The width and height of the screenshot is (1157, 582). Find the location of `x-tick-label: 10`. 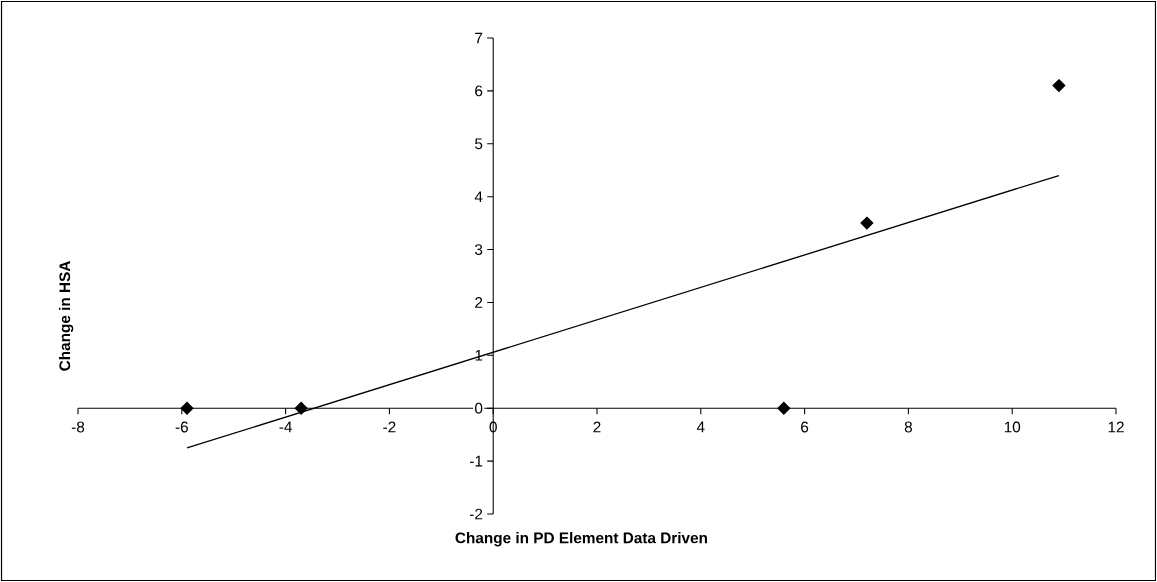

x-tick-label: 10 is located at coordinates (1012, 427).